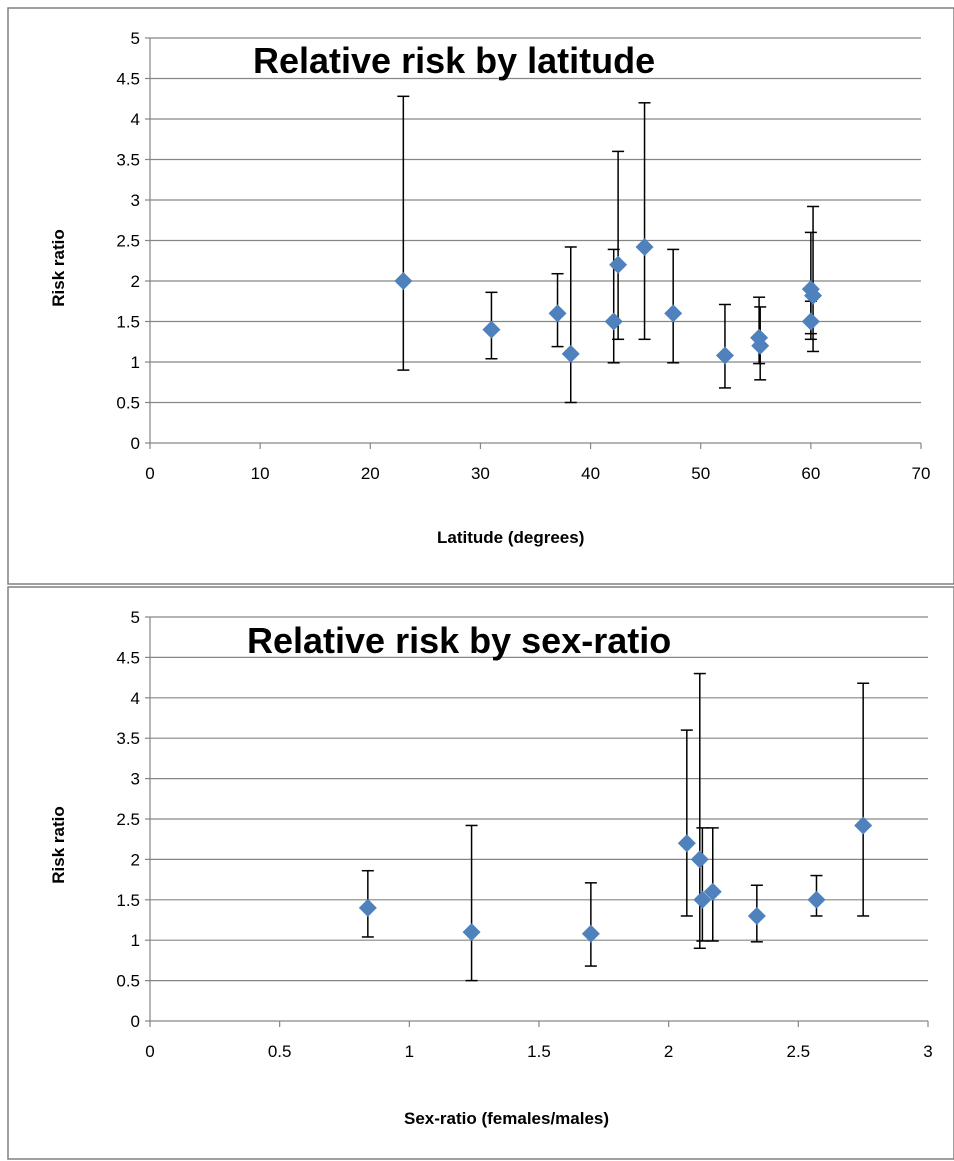  Describe the element at coordinates (454, 60) in the screenshot. I see `chart-title: Relative risk by latitude` at that location.